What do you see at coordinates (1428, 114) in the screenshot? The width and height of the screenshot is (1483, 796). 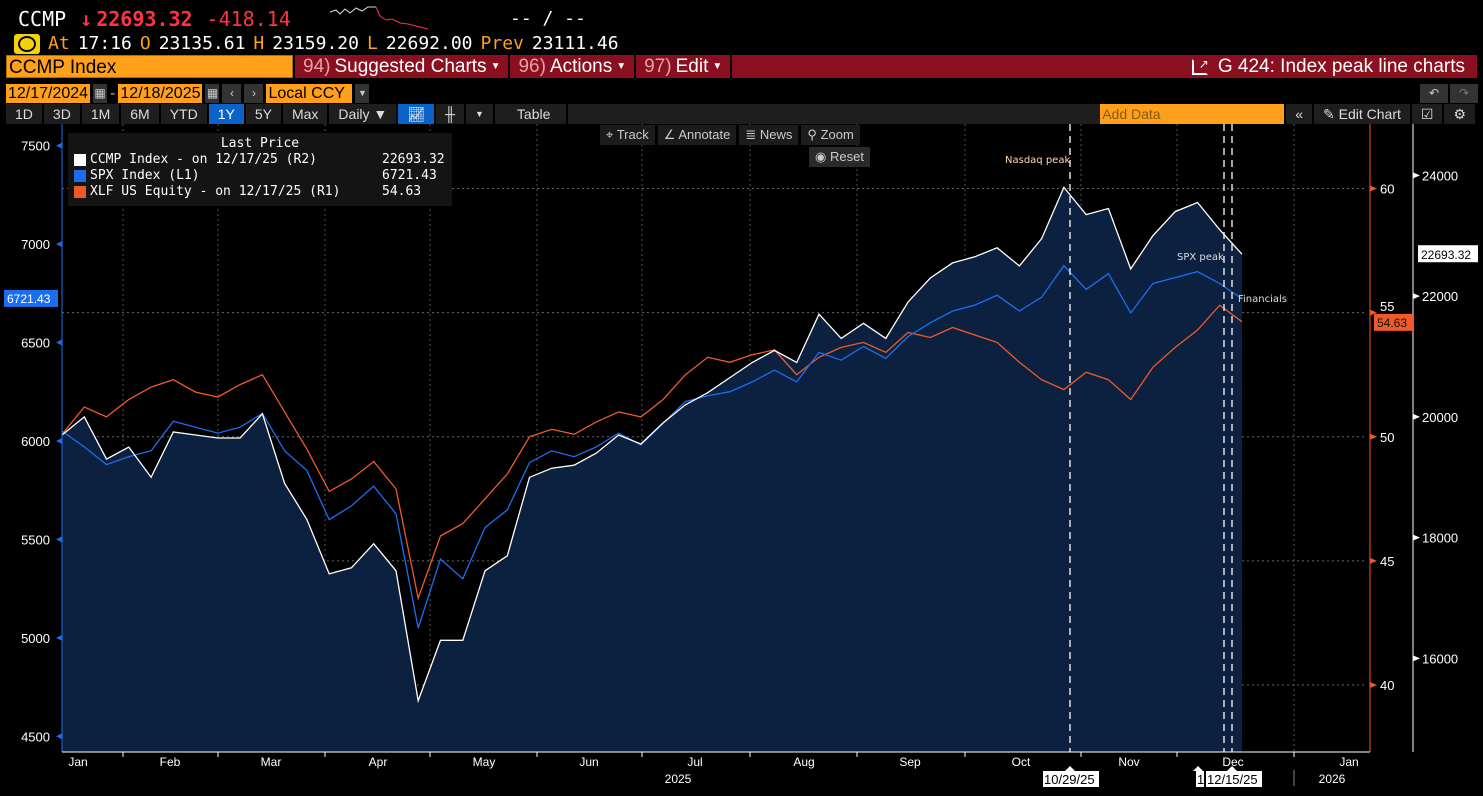 I see `annotate-edit-icon: ☑` at bounding box center [1428, 114].